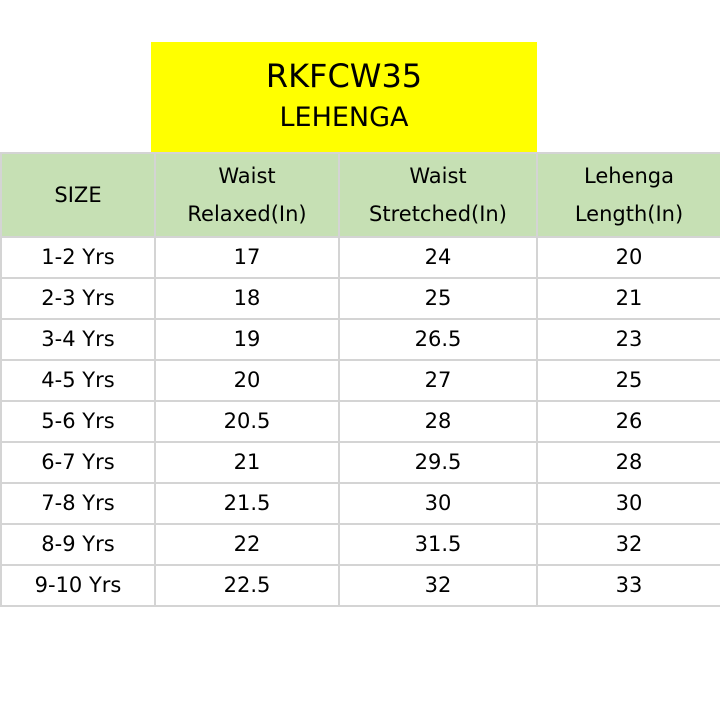 This screenshot has width=720, height=720. I want to click on table-row: 3-4 Yrs 19 26.5 23, so click(360, 339).